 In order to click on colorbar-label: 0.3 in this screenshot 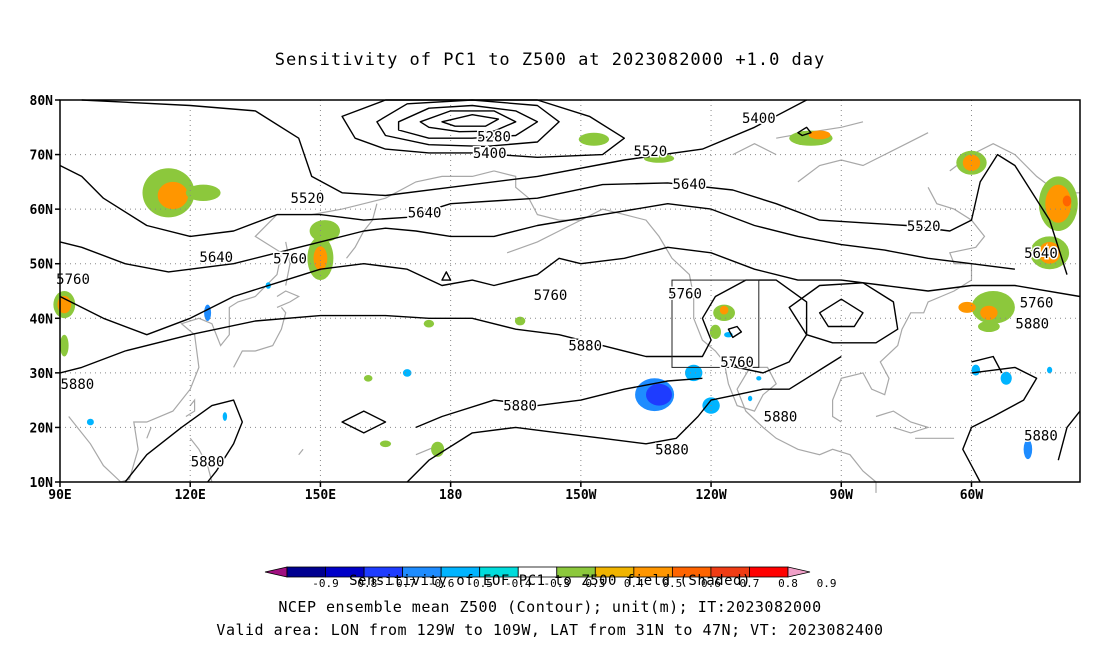, I will do `click(595, 583)`.